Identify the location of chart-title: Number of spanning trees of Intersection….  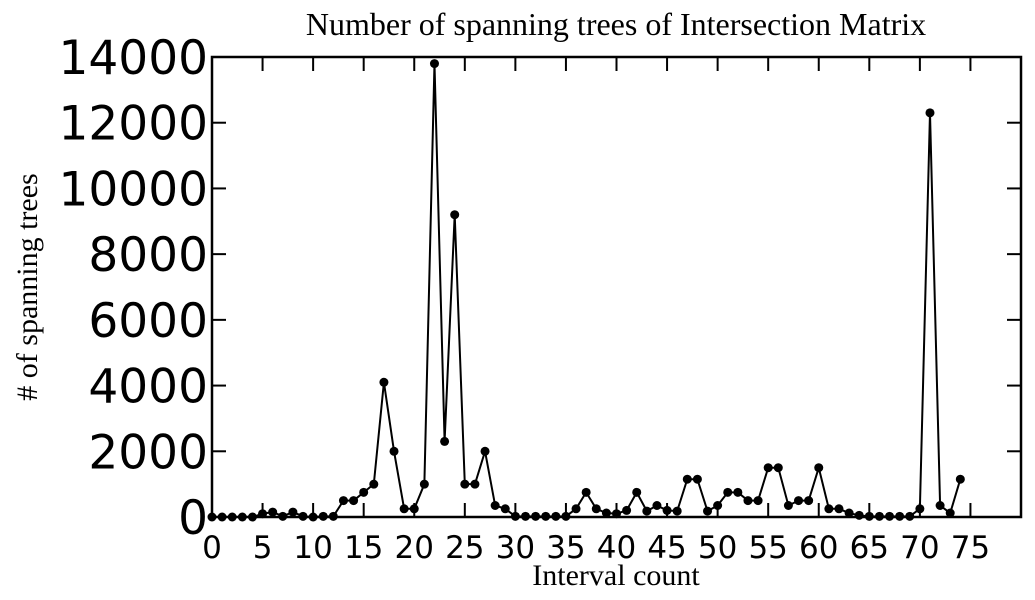
(616, 24).